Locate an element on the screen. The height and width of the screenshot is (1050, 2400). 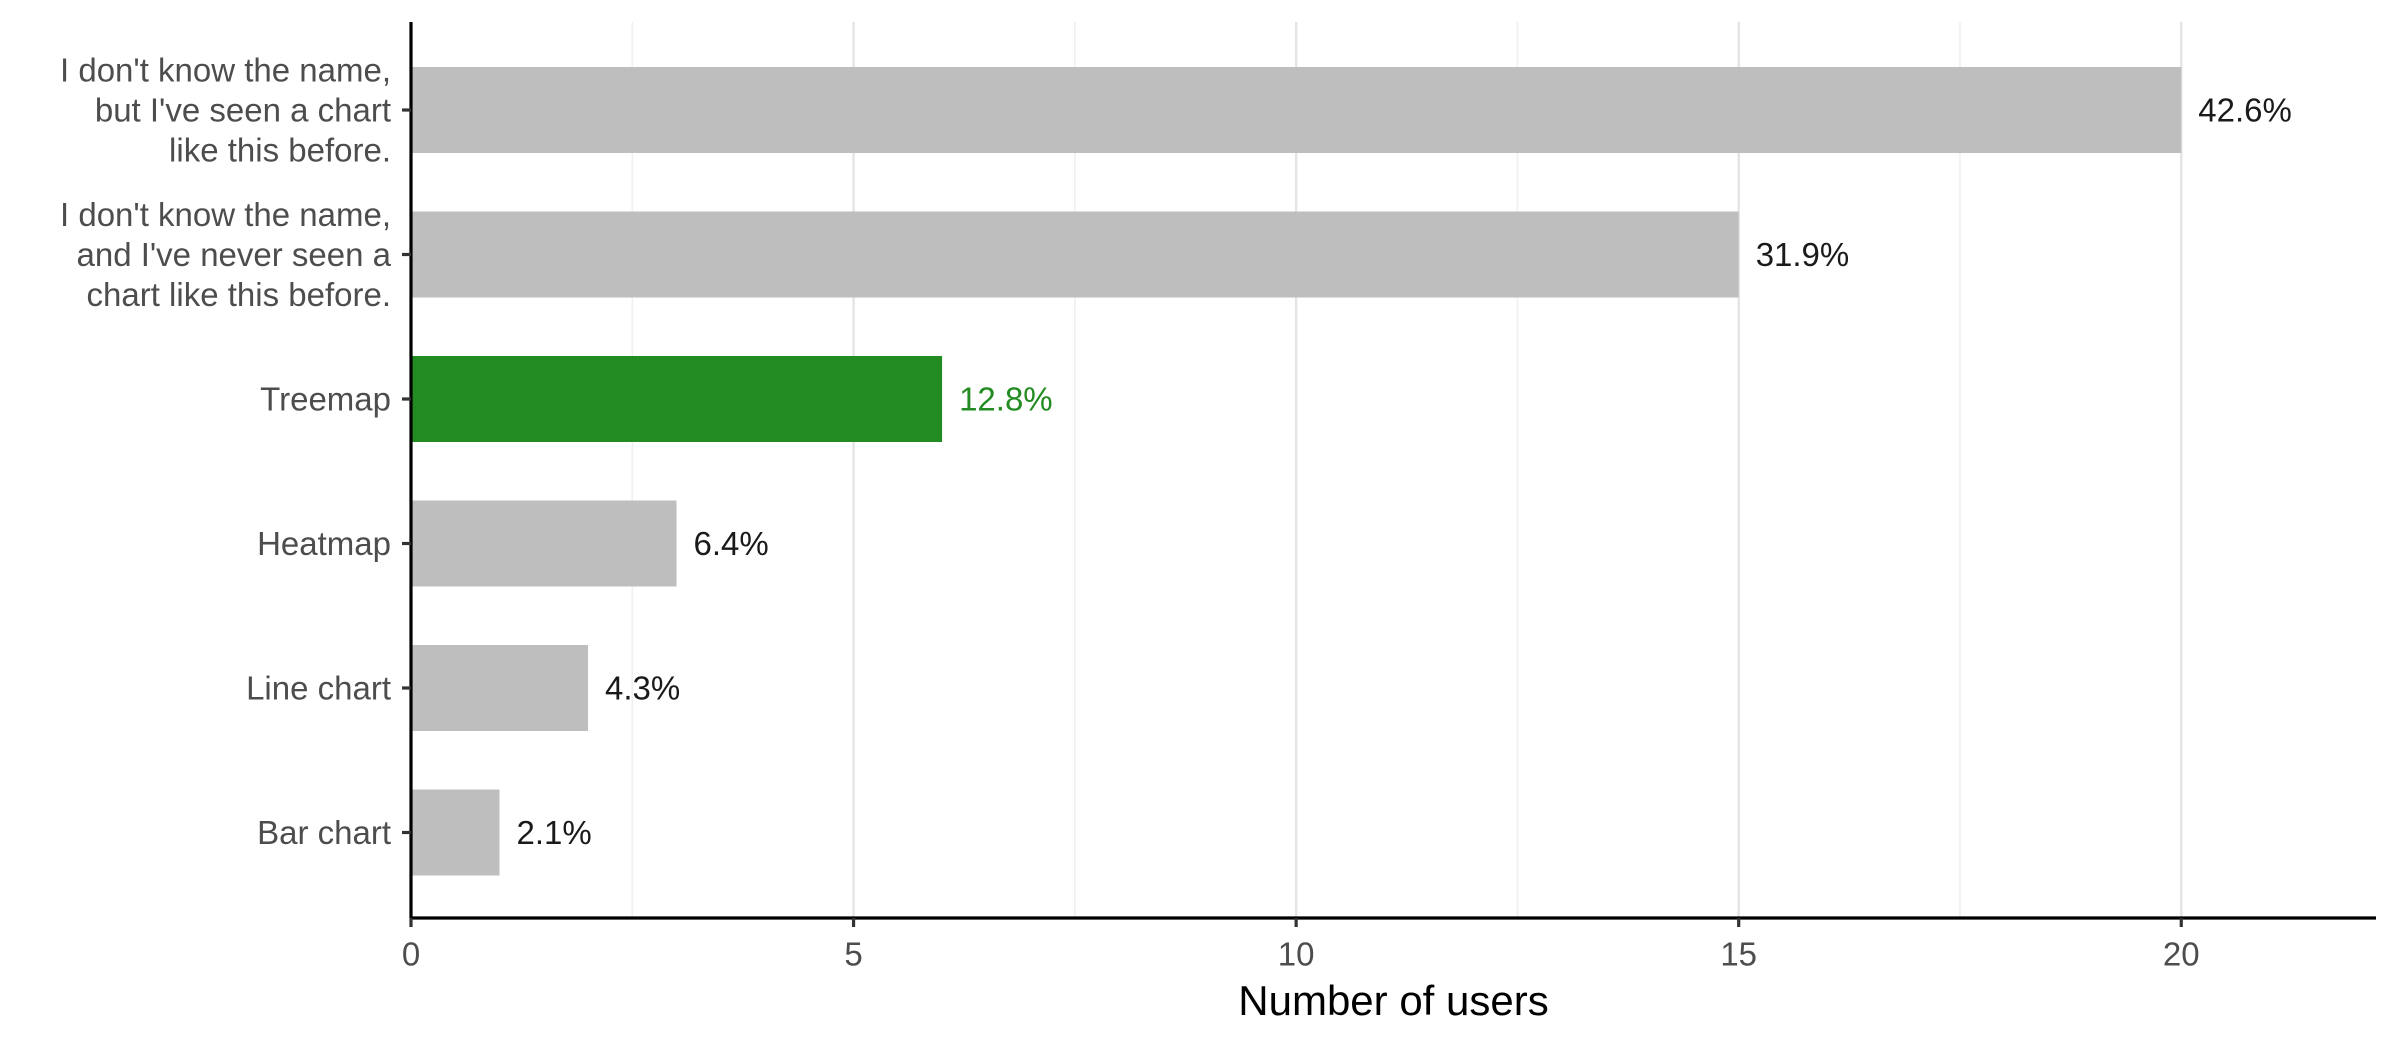
y-tick-label: Heatmap is located at coordinates (324, 543).